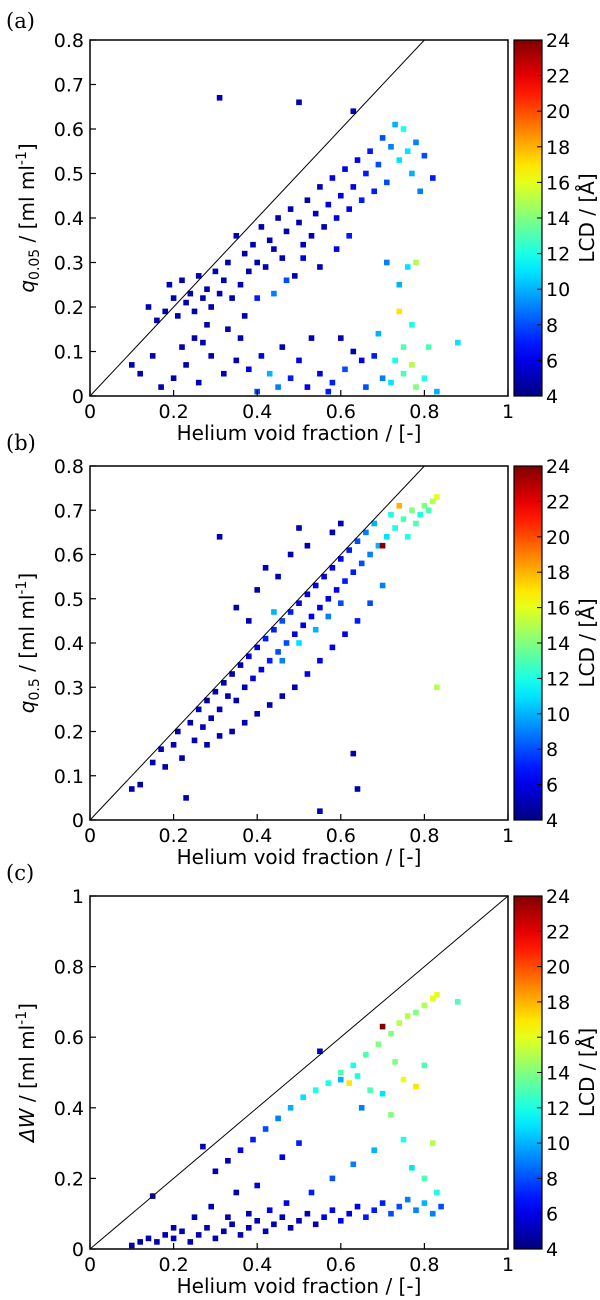  Describe the element at coordinates (90, 836) in the screenshot. I see `x-tick-label: 0` at that location.